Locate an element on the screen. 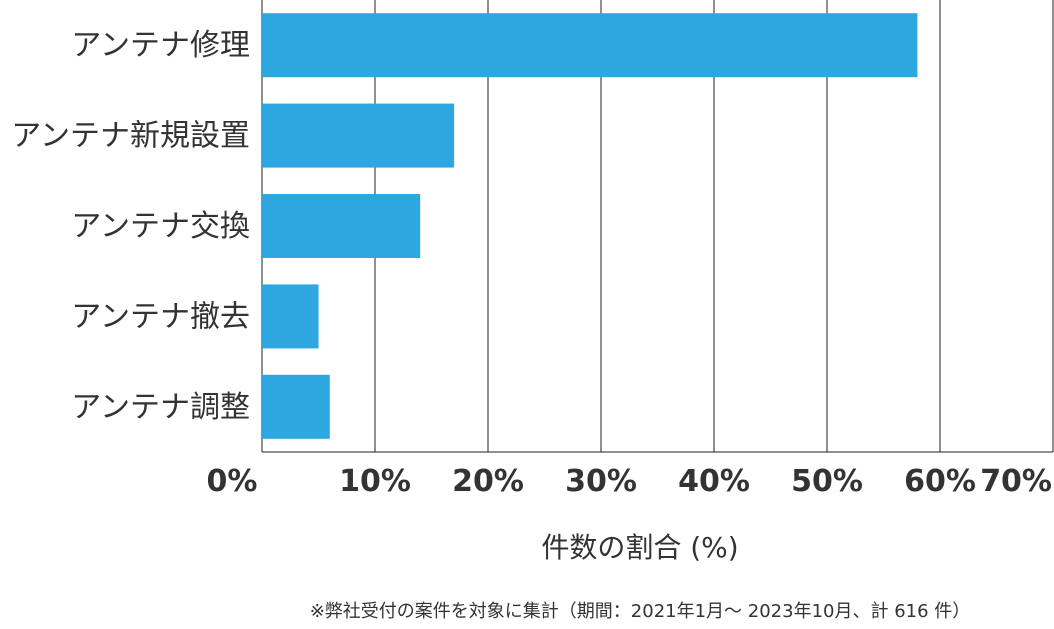  category-label: アンテナ調整 is located at coordinates (160, 407).